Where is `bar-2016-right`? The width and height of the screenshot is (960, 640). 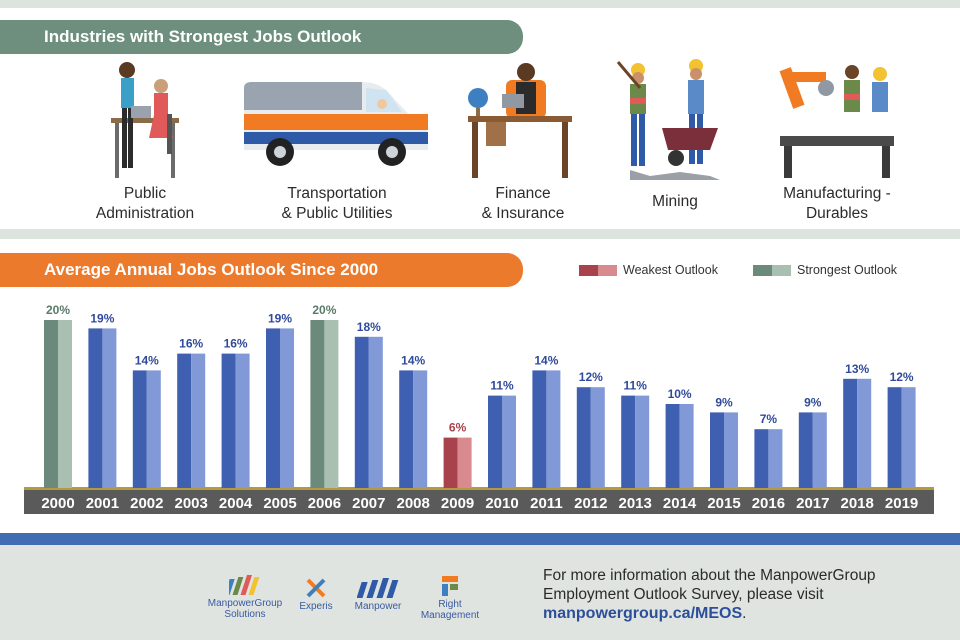
bar-2016-right is located at coordinates (775, 458).